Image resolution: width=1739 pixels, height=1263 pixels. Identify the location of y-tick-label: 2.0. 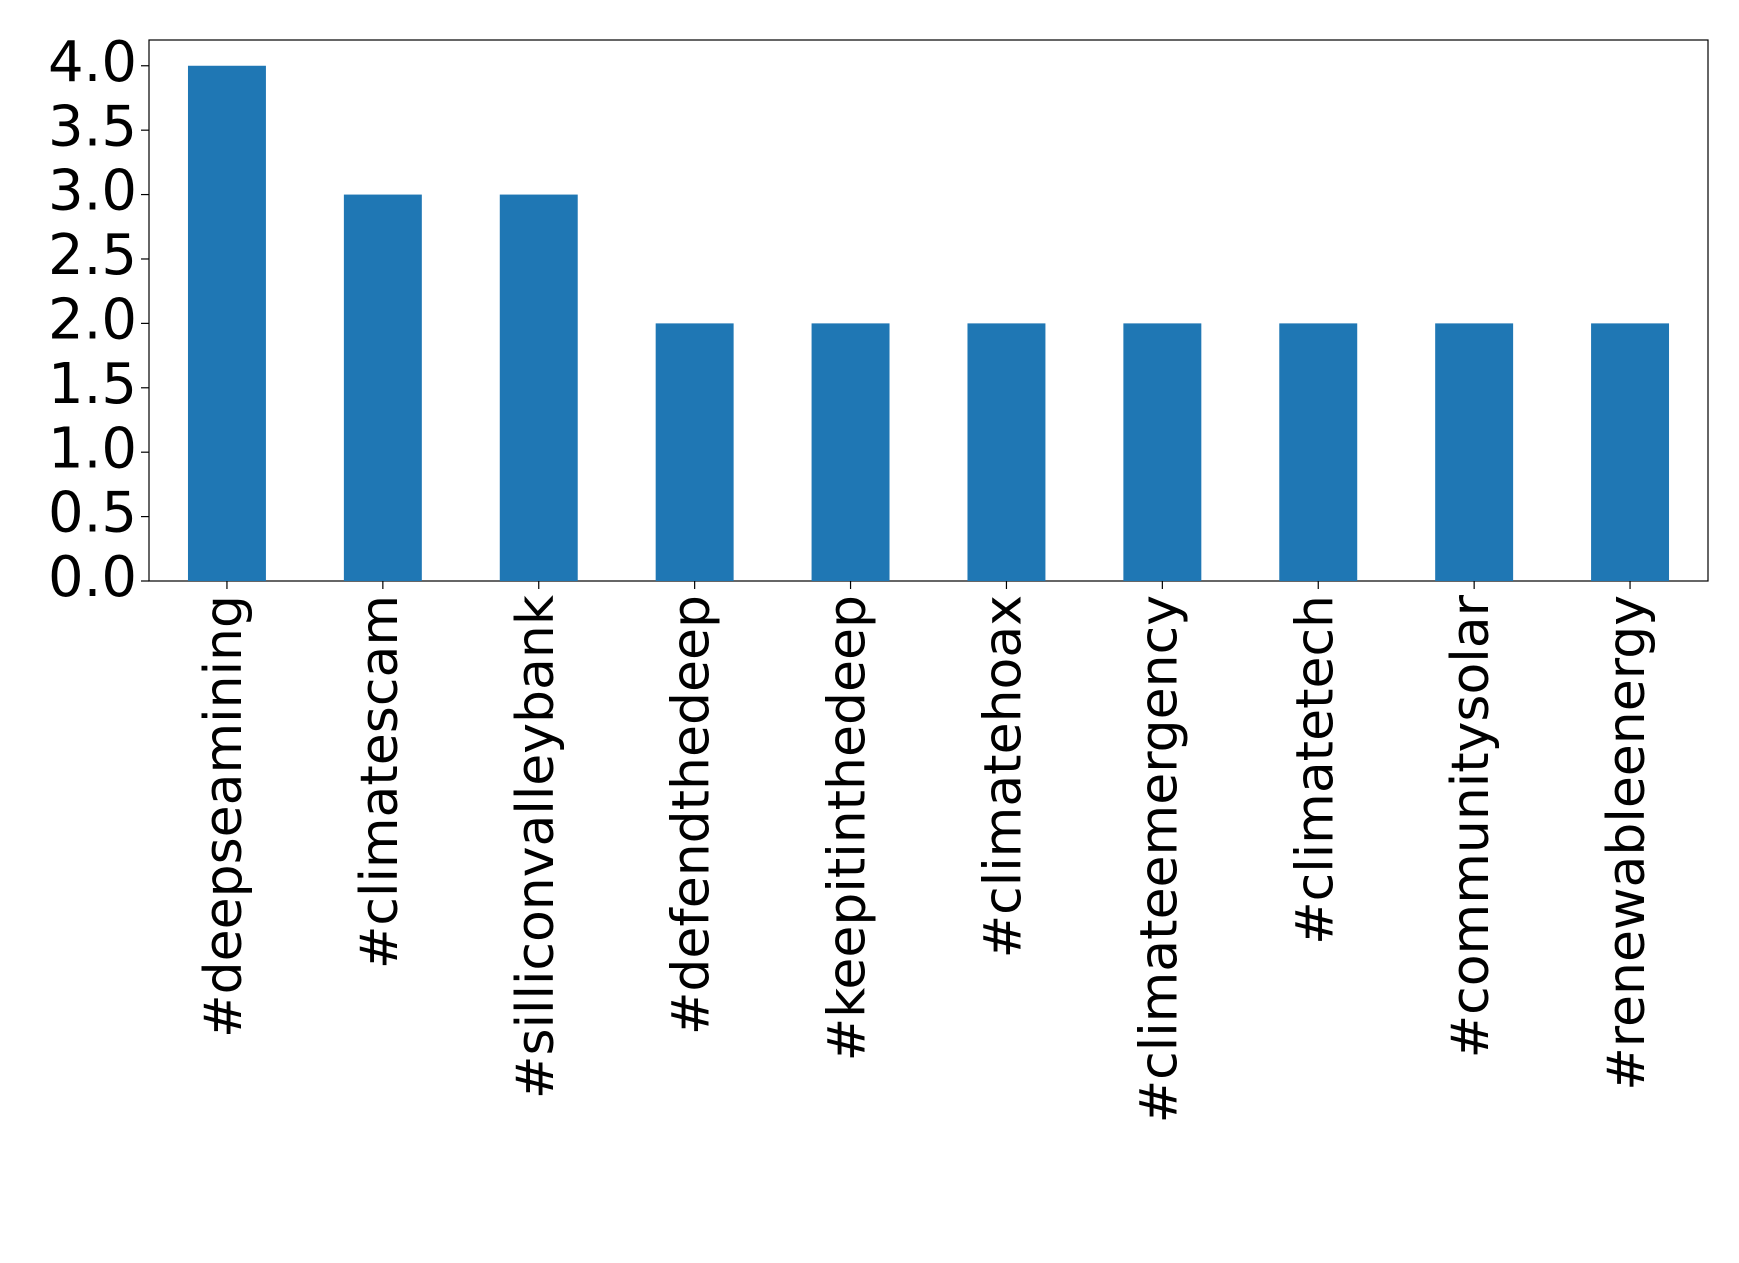
(92, 320).